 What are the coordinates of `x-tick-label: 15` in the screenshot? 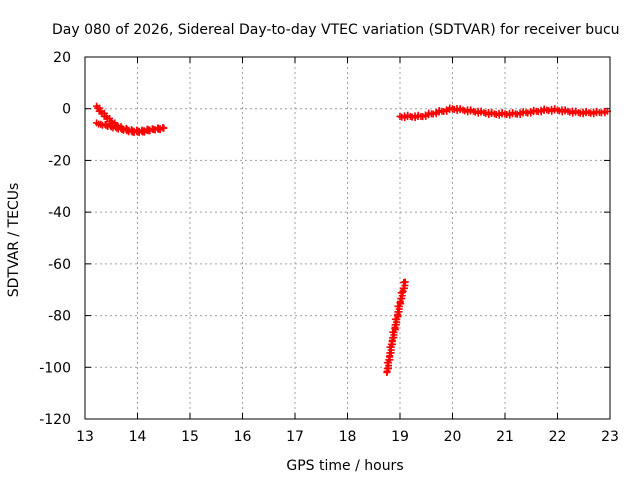 It's located at (190, 437).